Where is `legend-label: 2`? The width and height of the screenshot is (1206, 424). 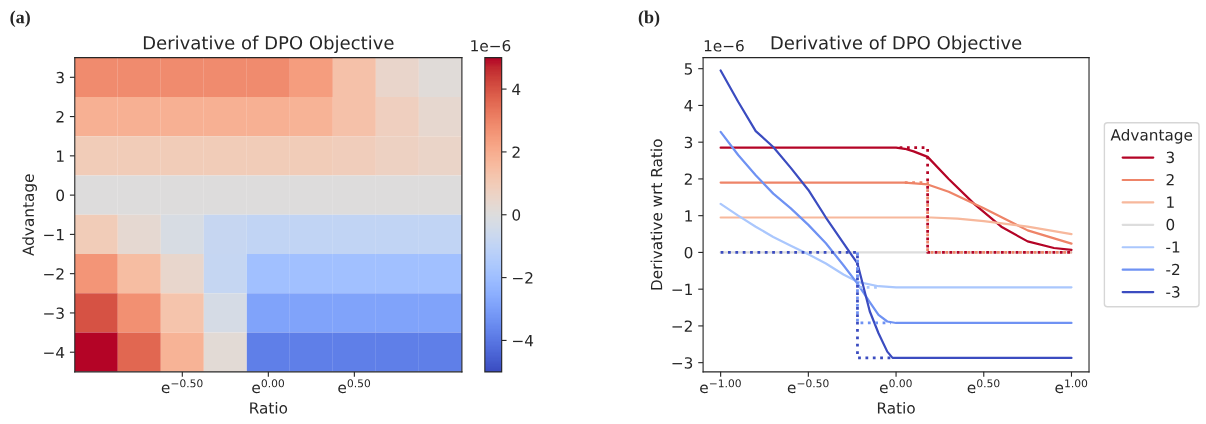
legend-label: 2 is located at coordinates (1170, 180).